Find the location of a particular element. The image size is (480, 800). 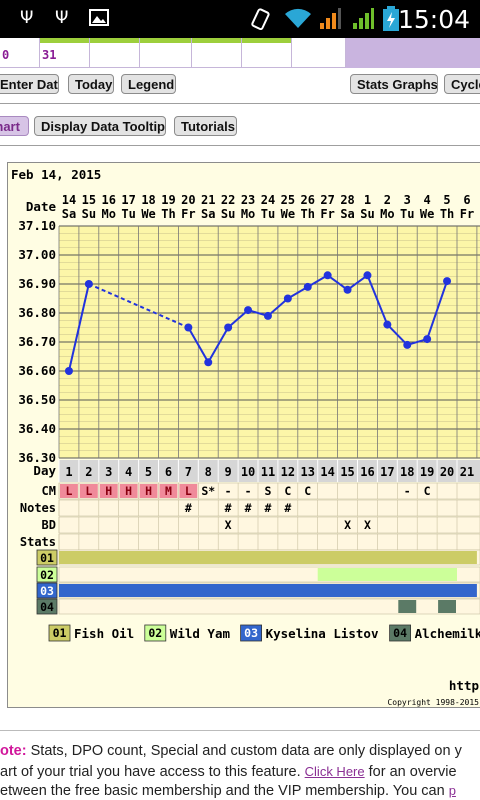

day-number: 21 is located at coordinates (467, 472).